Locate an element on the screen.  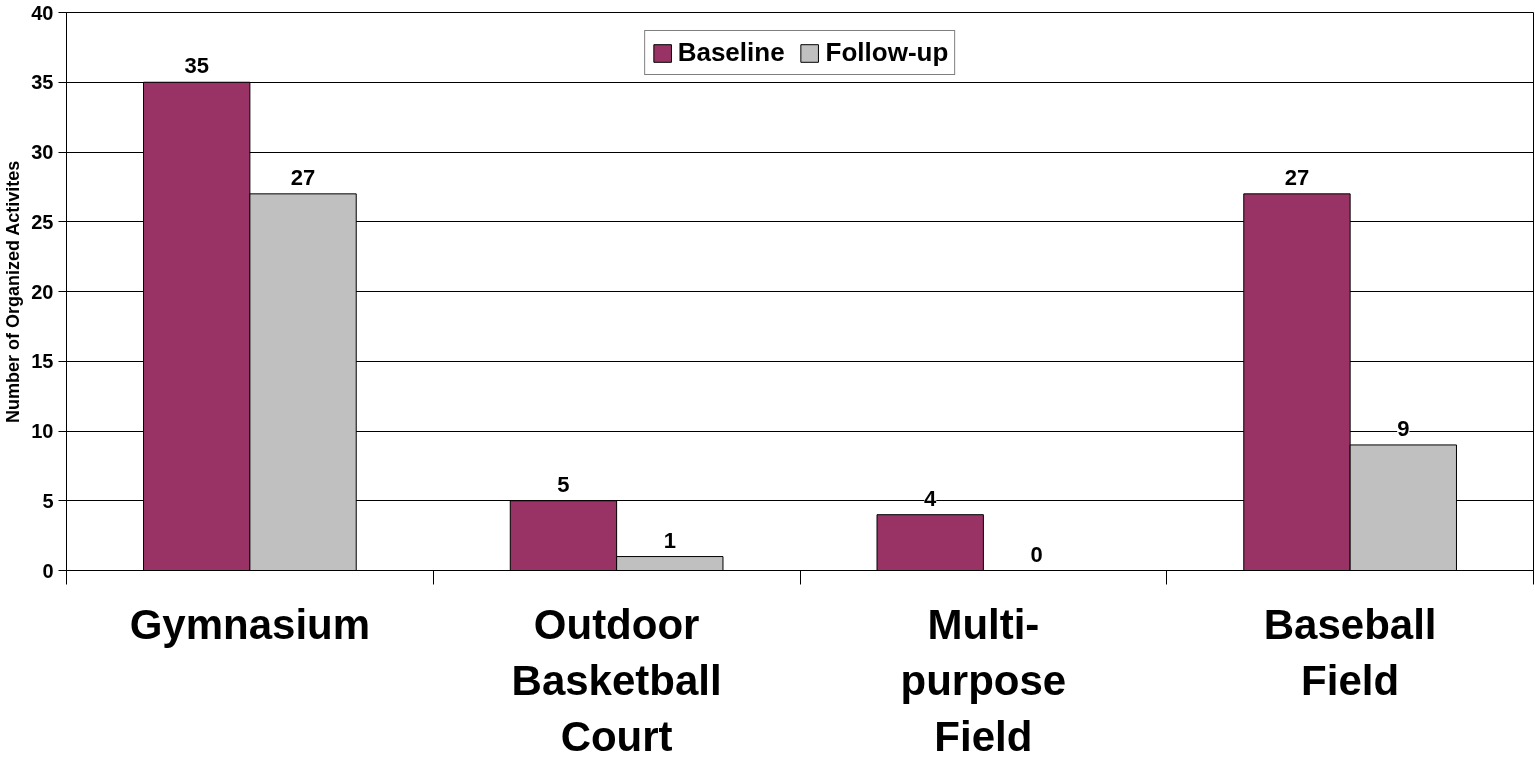
y-axis-title: Number of Organized Activites is located at coordinates (13, 292).